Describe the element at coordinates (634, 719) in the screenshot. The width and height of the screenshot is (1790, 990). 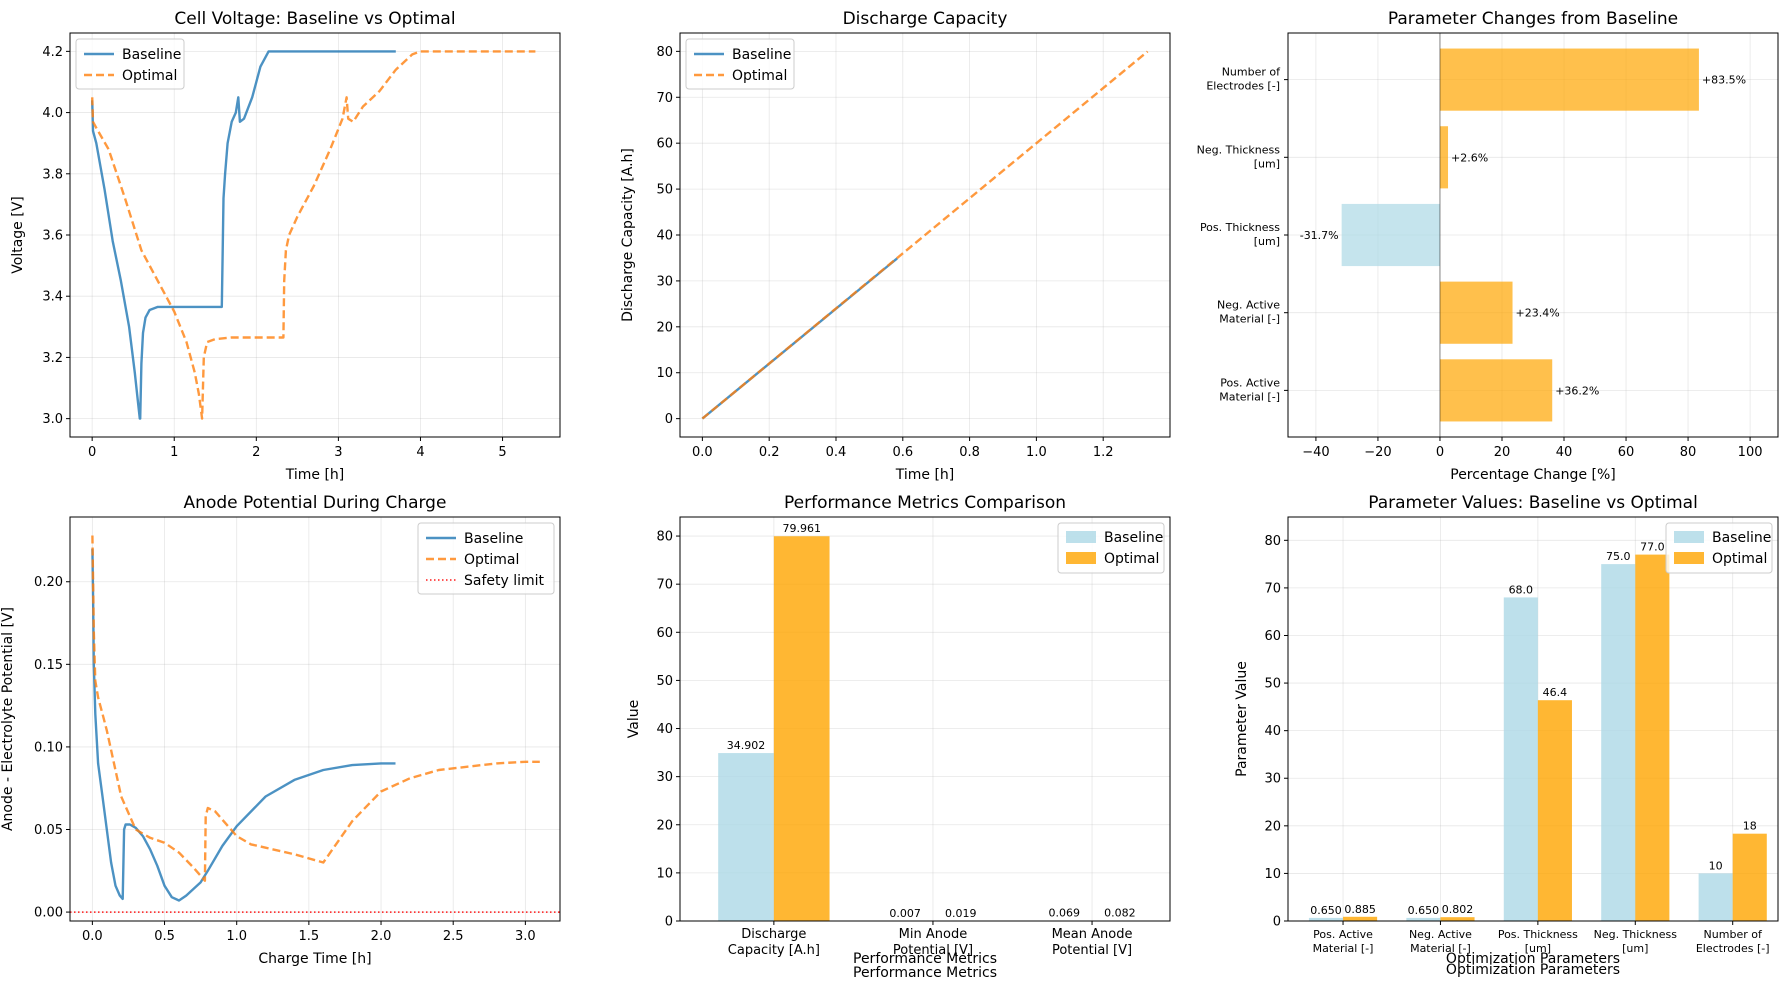
I see `y-axis-label: Value` at that location.